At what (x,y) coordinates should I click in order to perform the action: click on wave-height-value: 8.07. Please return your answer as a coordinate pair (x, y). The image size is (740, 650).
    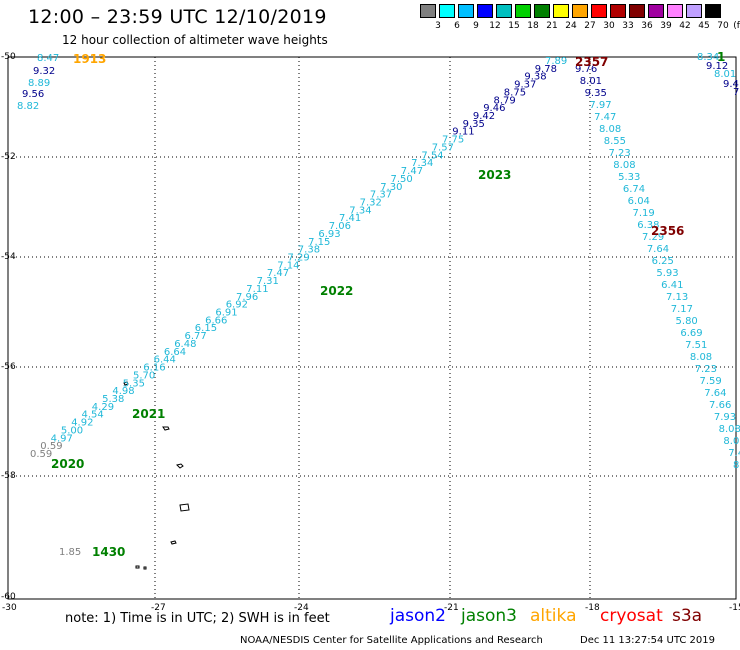
    Looking at the image, I should click on (731, 441).